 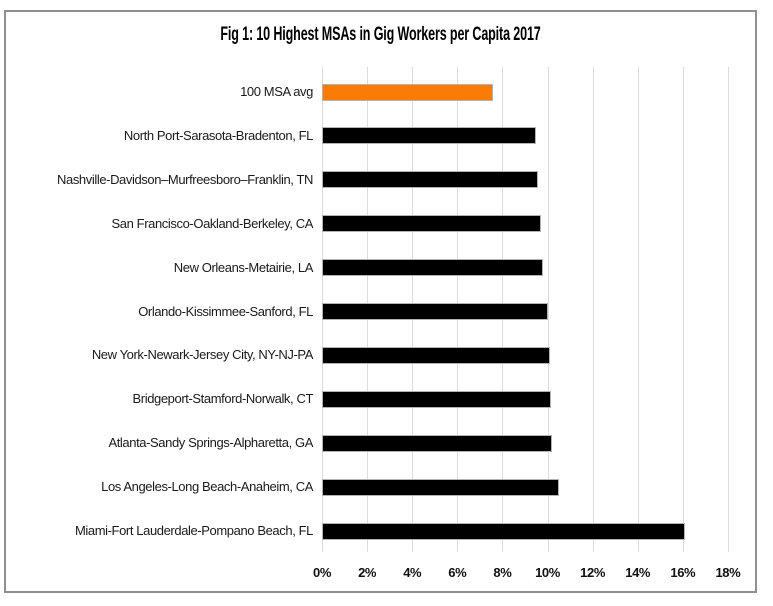 What do you see at coordinates (457, 572) in the screenshot?
I see `x-axis-label: 6%` at bounding box center [457, 572].